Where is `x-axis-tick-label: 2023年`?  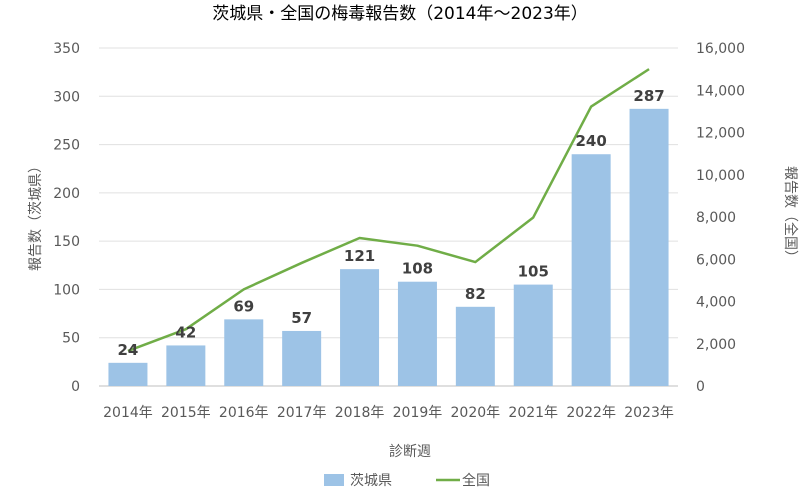
x-axis-tick-label: 2023年 is located at coordinates (649, 413).